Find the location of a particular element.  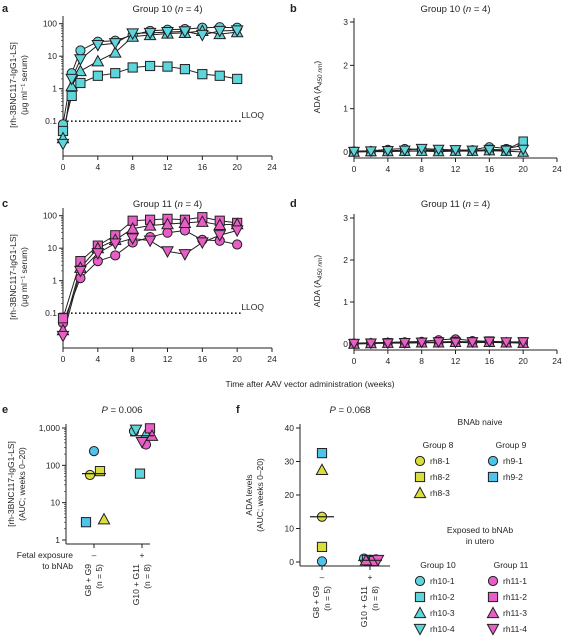

p-value-annotation: P = 0.006 is located at coordinates (122, 410).